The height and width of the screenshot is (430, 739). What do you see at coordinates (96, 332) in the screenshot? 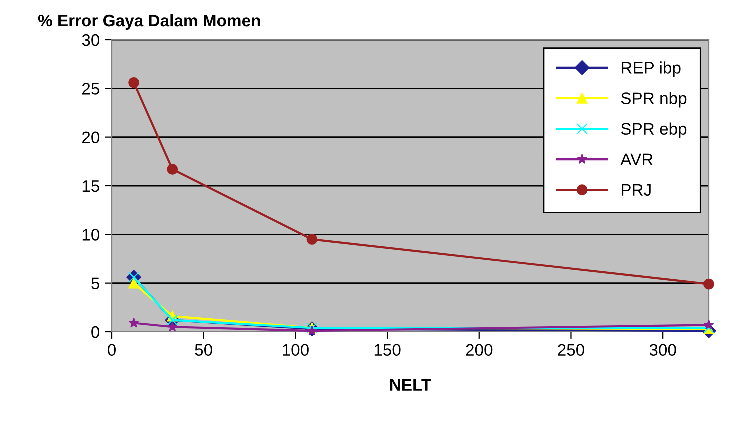
I see `y-tick-label: 0` at bounding box center [96, 332].